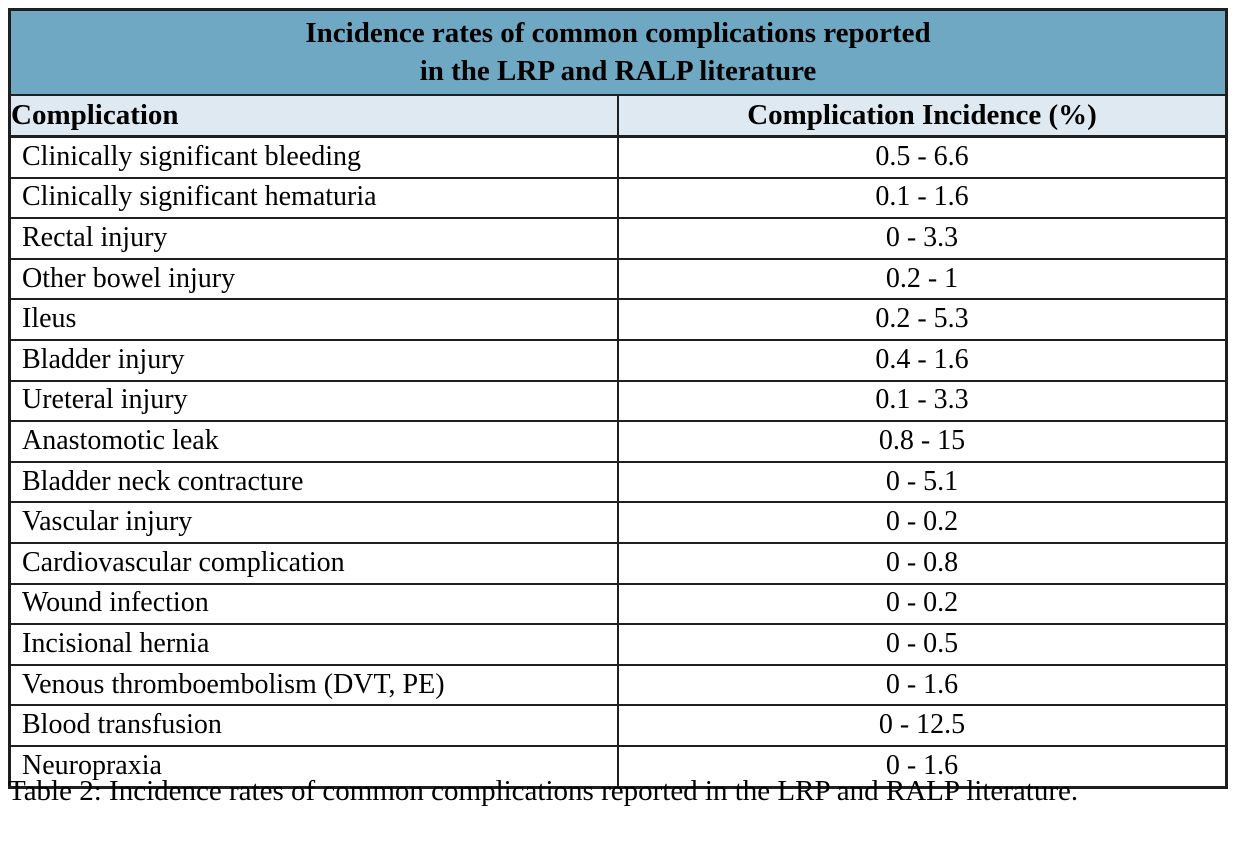 Image resolution: width=1238 pixels, height=845 pixels. I want to click on complication-cell: Bladder neck contracture, so click(313, 482).